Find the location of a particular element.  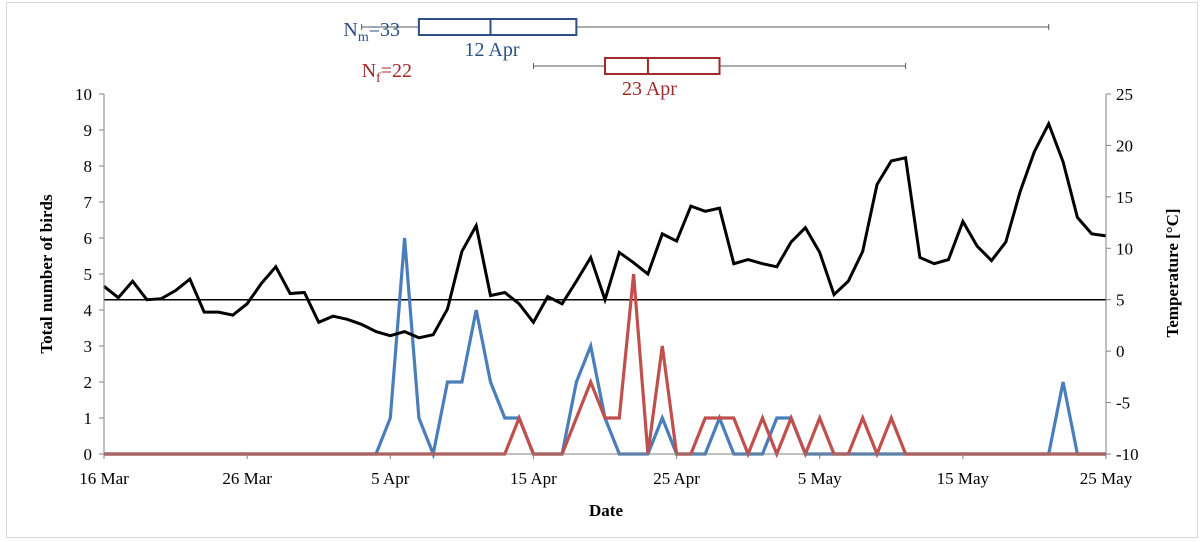

y-tick-label: 0 is located at coordinates (88, 454).